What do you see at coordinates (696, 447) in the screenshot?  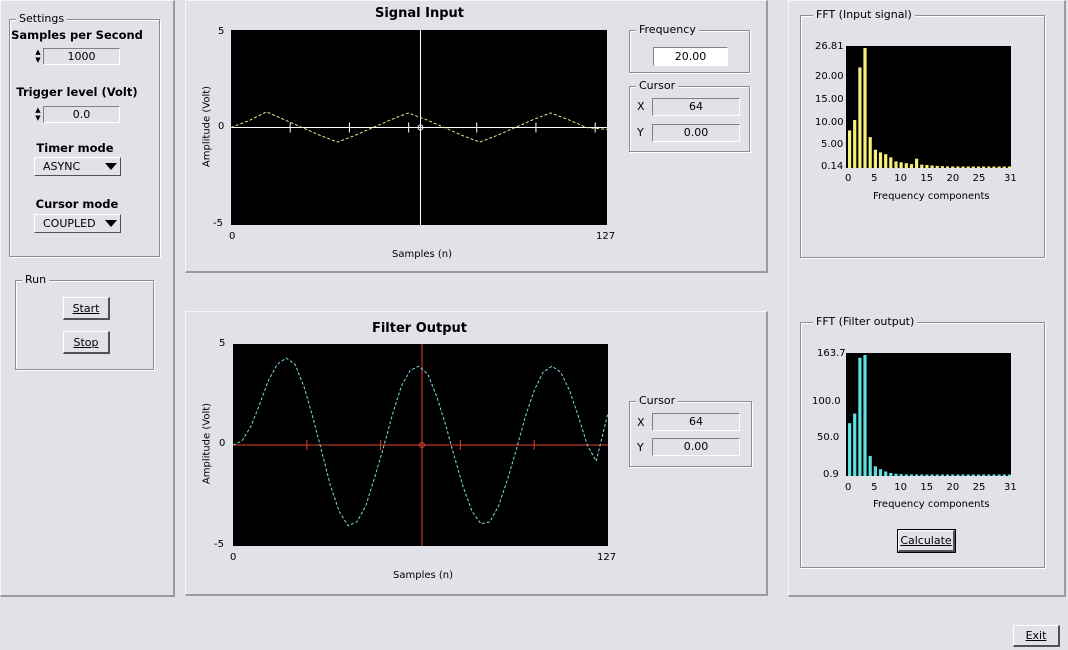 I see `filter-output-cursor-y-value: 0.00` at bounding box center [696, 447].